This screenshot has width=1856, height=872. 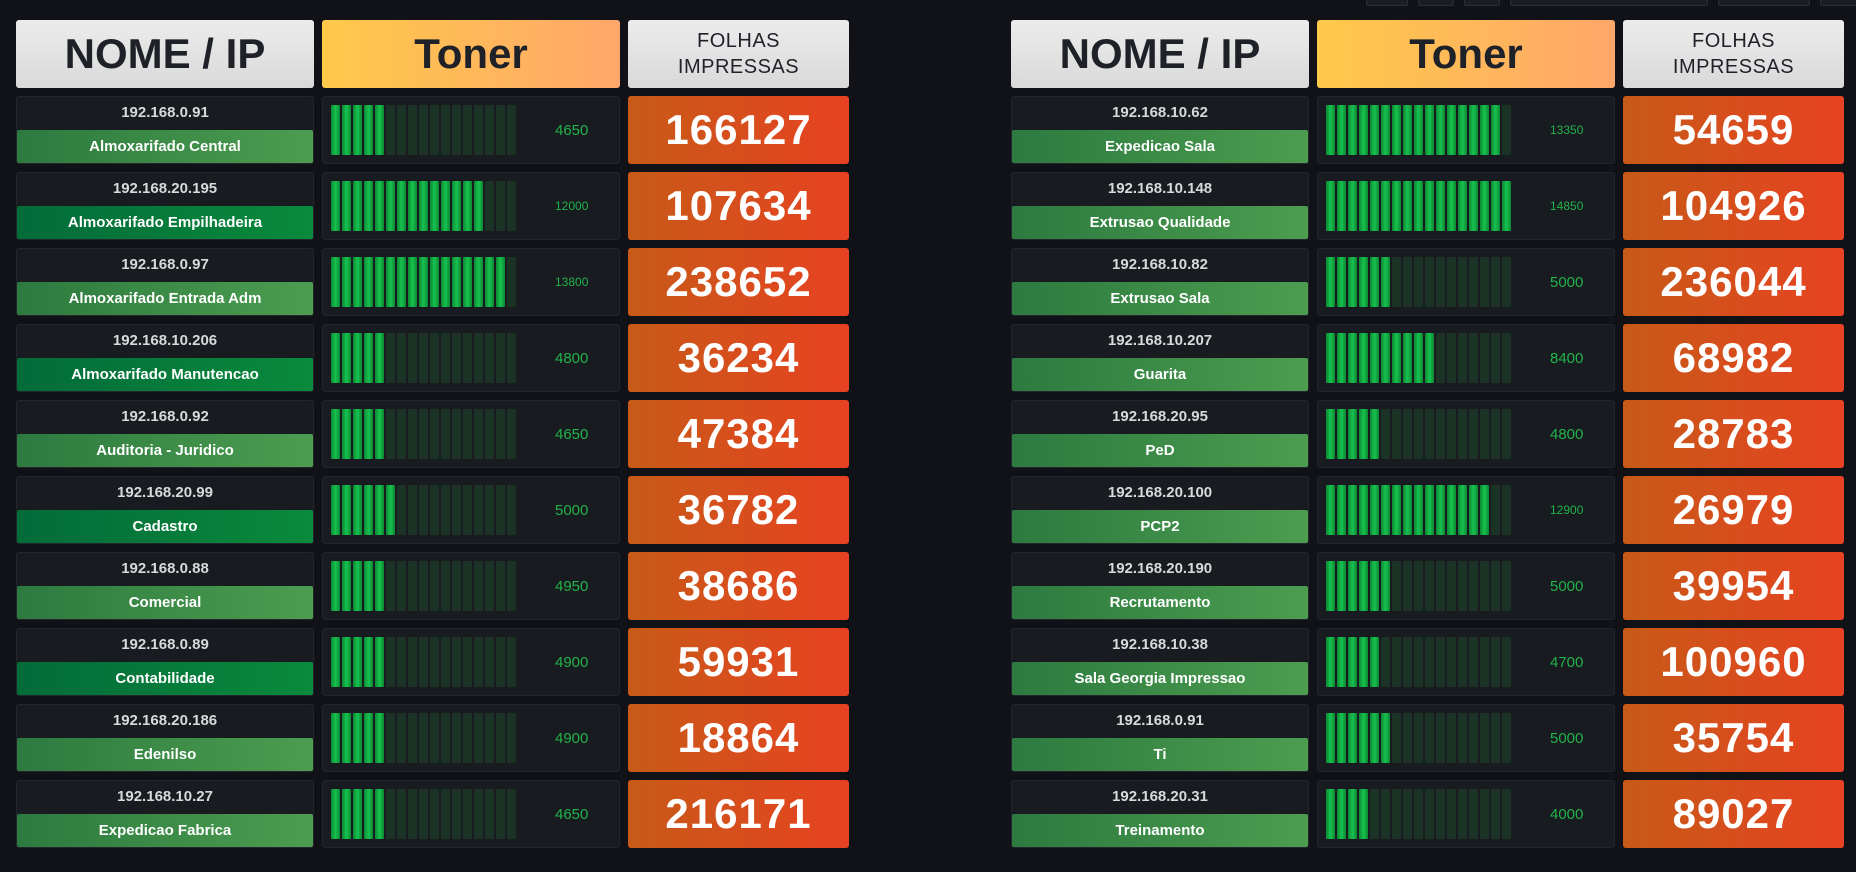 I want to click on printer-name: Edenilso, so click(x=165, y=754).